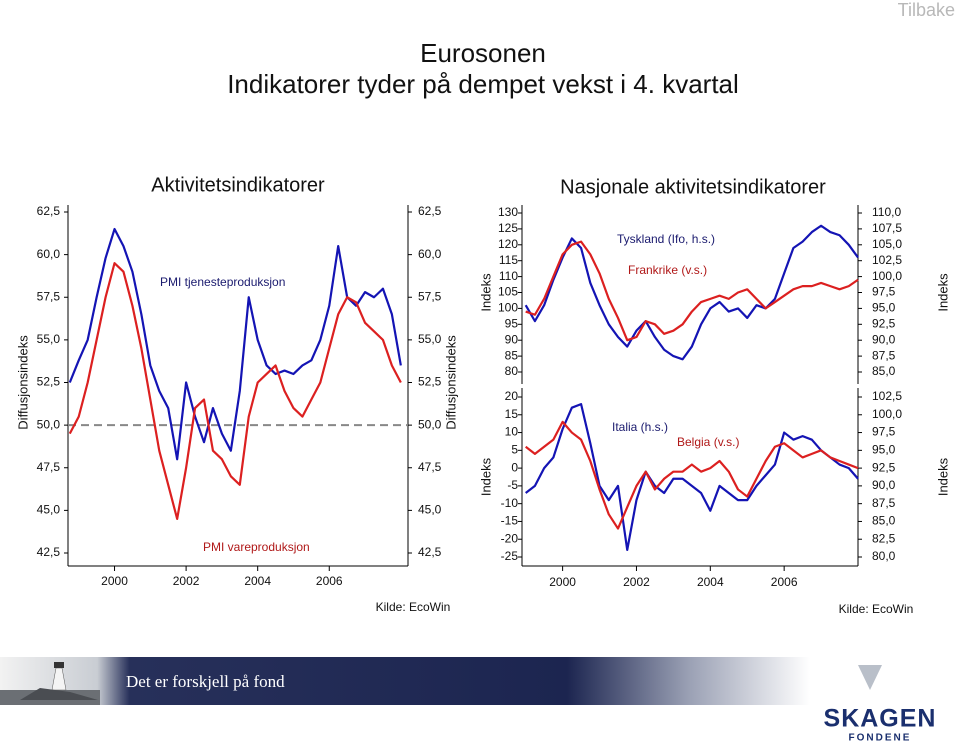 The width and height of the screenshot is (960, 743). I want to click on y-tick-label: 125, so click(508, 228).